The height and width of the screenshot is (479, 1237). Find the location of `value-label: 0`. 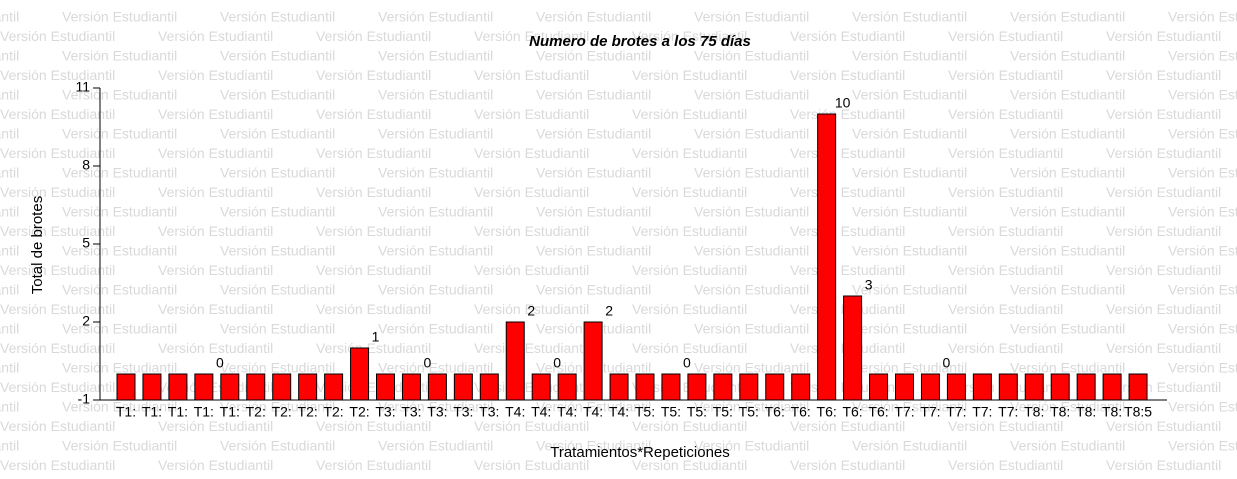

value-label: 0 is located at coordinates (557, 363).